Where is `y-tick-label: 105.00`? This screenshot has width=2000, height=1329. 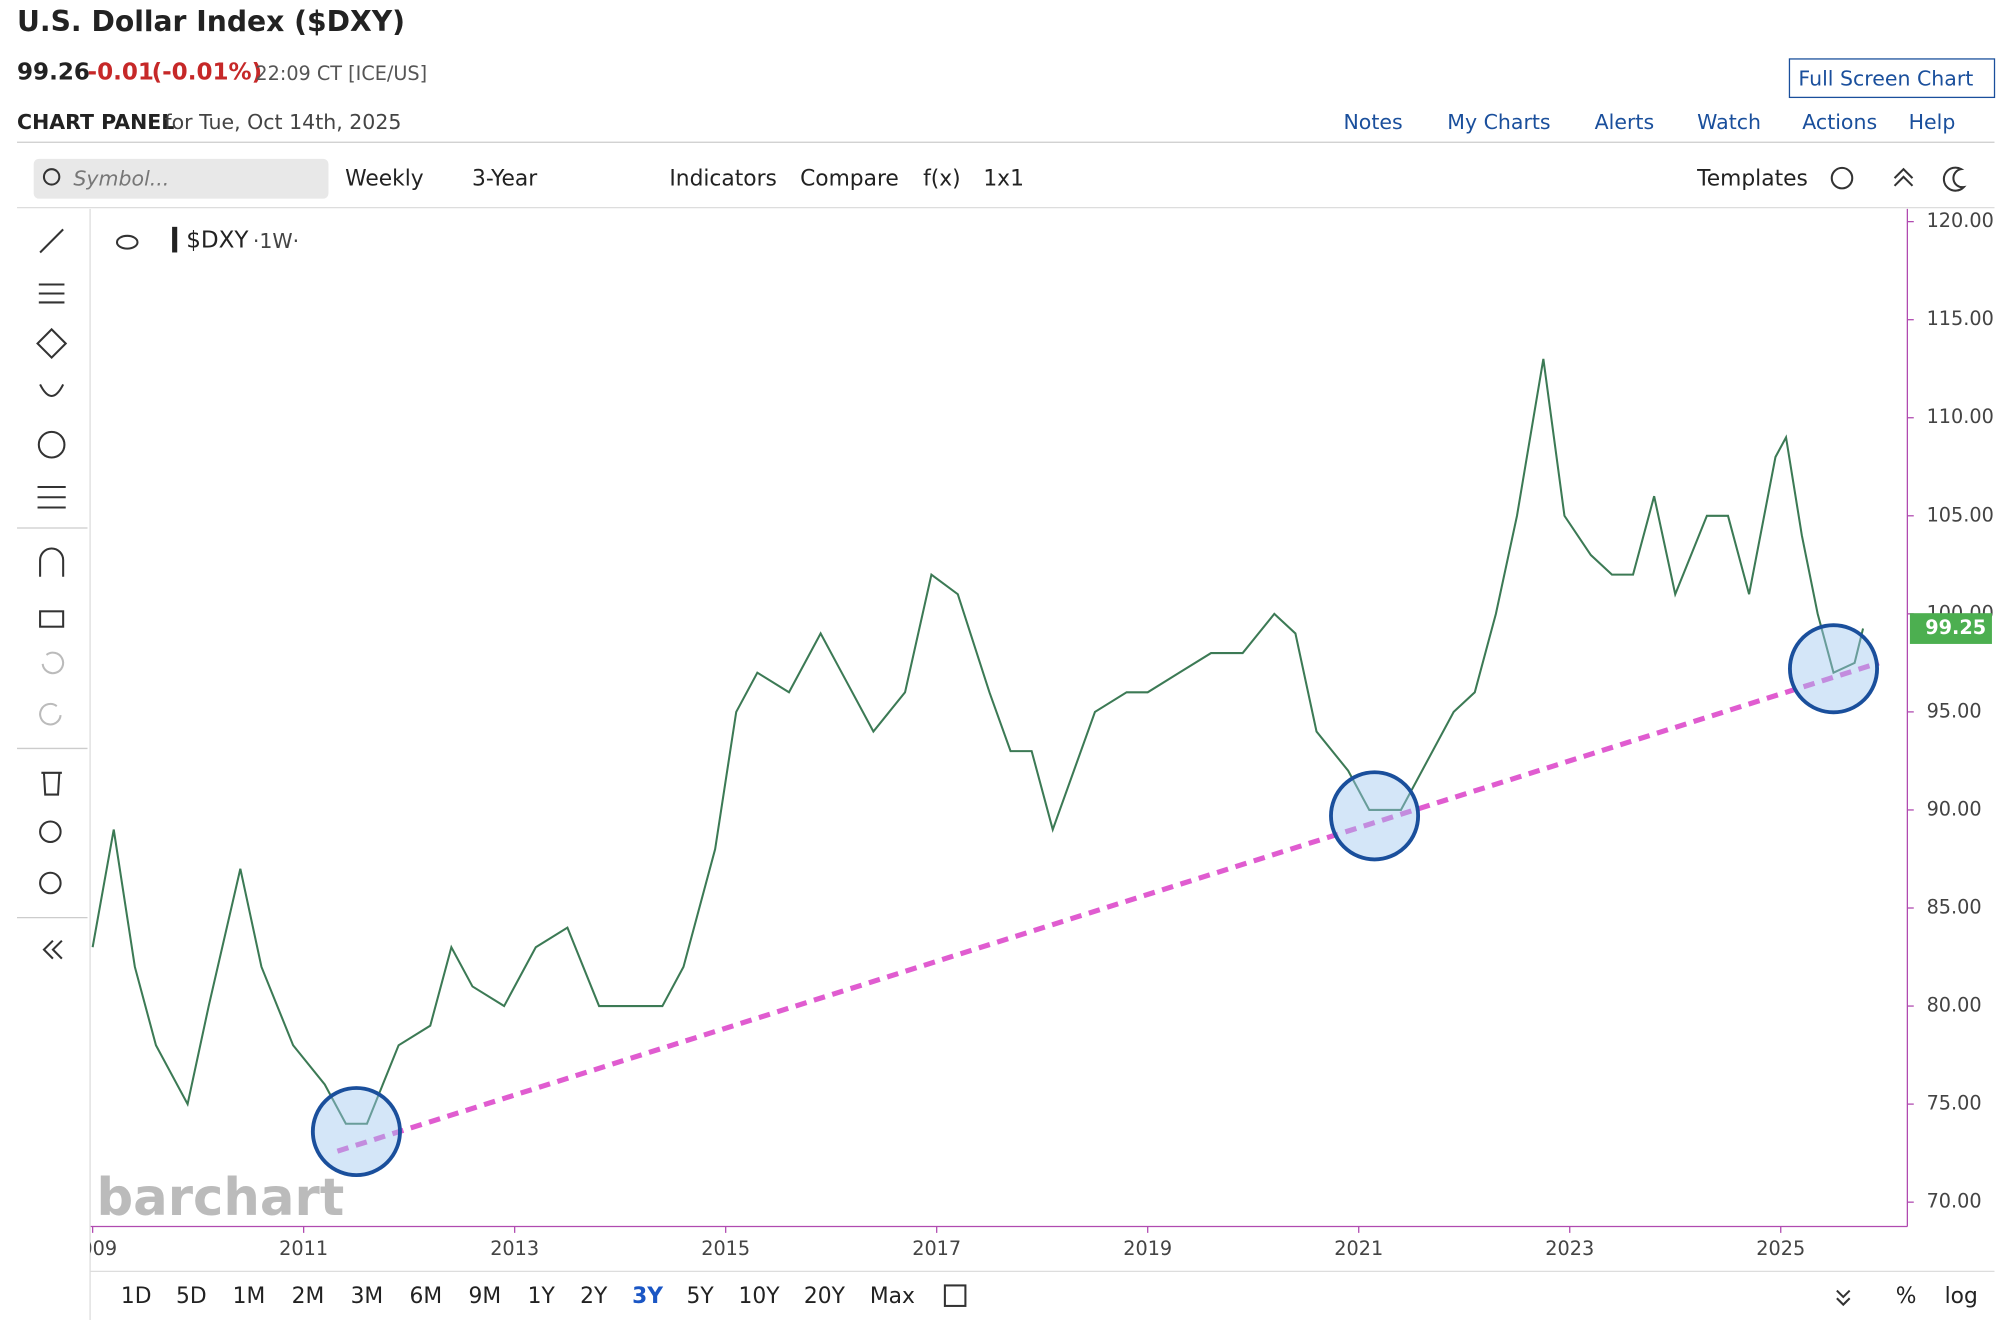 y-tick-label: 105.00 is located at coordinates (1960, 514).